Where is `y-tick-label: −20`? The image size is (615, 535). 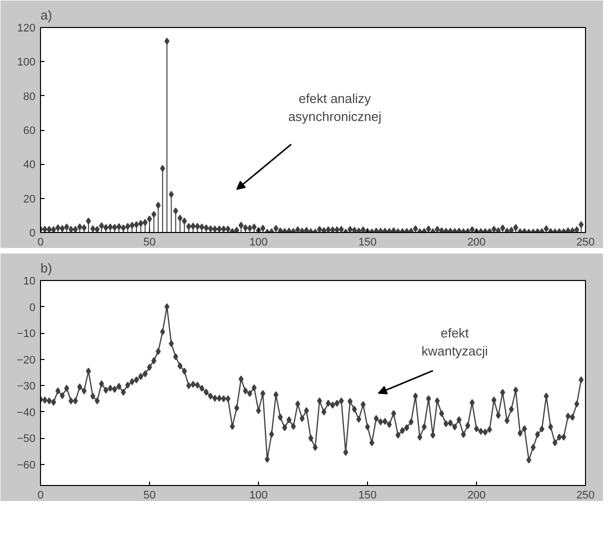 y-tick-label: −20 is located at coordinates (26, 360).